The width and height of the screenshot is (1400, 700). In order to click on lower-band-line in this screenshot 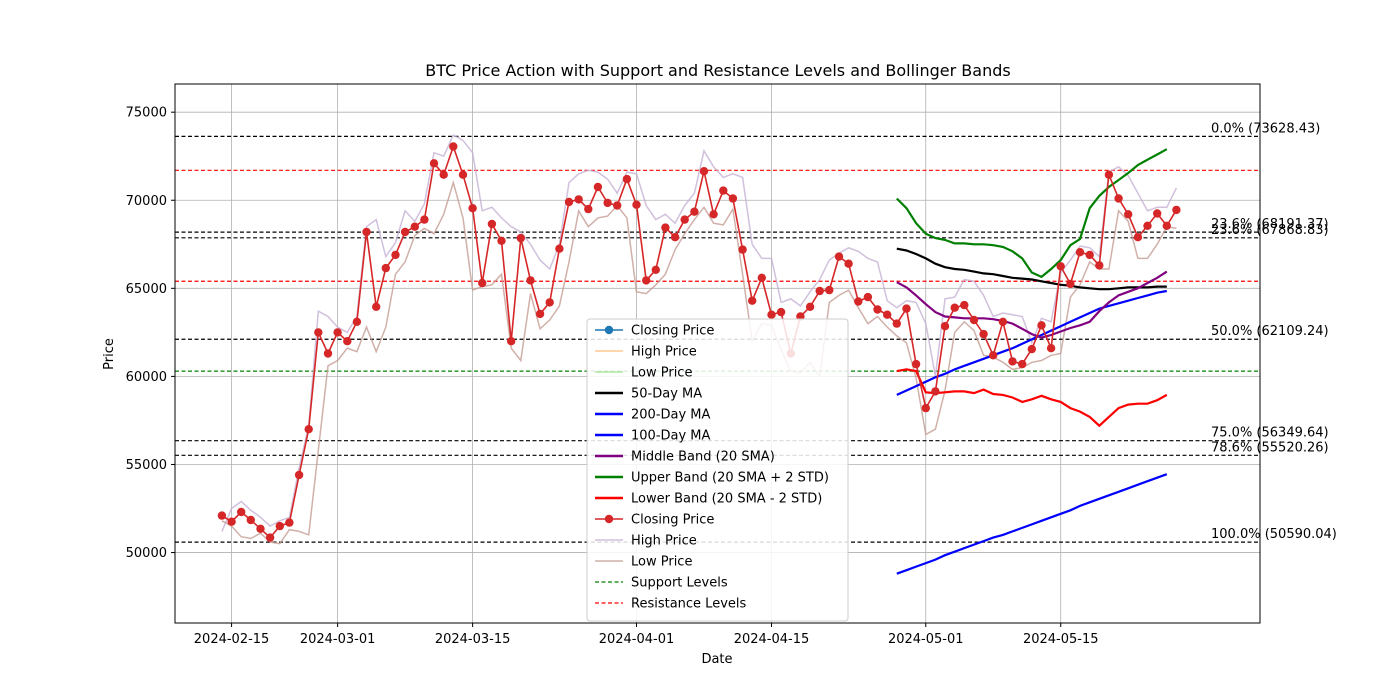, I will do `click(1032, 398)`.